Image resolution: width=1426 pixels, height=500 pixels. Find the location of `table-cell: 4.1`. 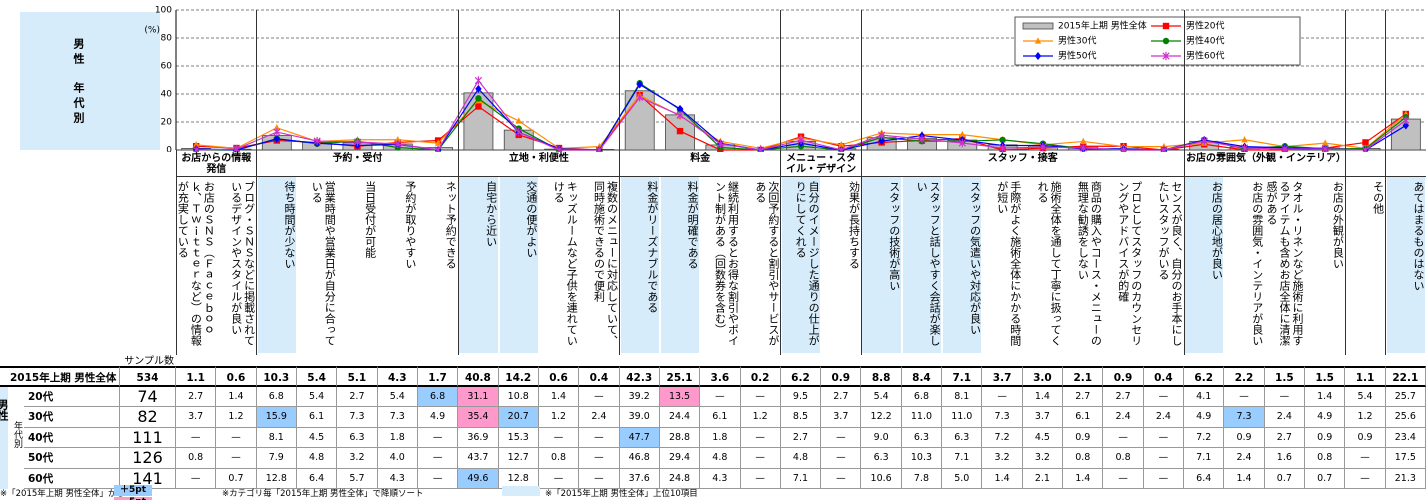

table-cell: 4.1 is located at coordinates (1204, 397).